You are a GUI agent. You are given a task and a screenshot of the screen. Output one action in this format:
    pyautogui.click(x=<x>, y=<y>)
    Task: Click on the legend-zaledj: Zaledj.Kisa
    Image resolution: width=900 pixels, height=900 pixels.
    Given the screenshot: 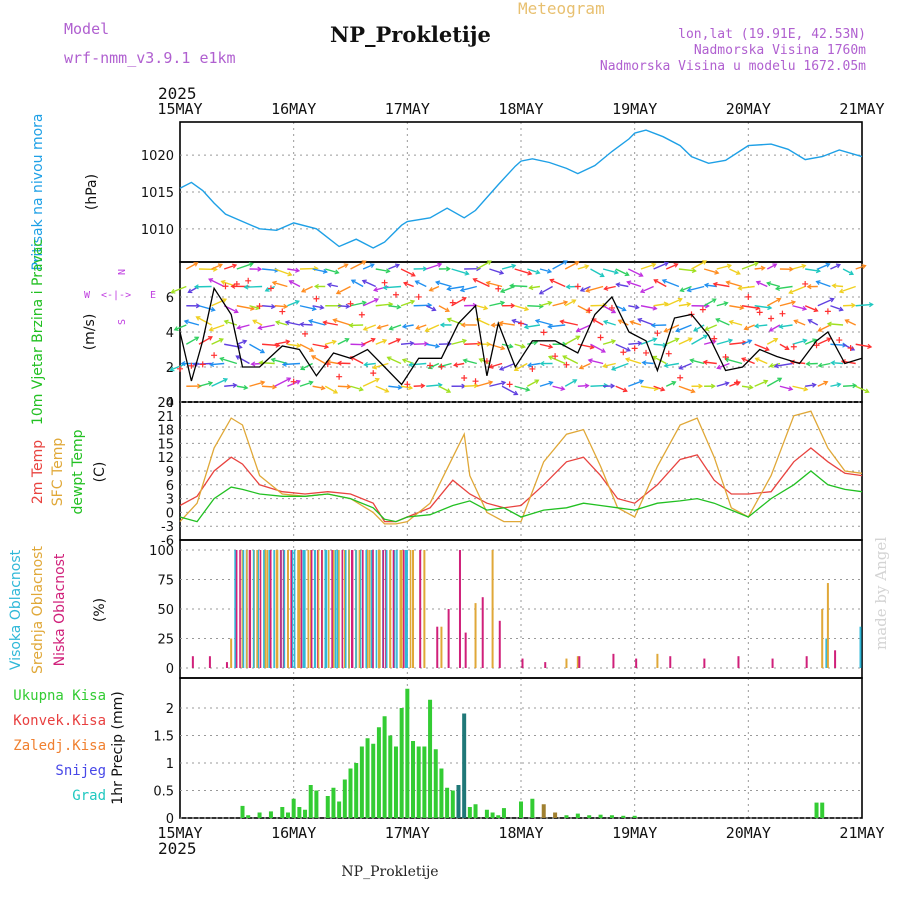 What is the action you would take?
    pyautogui.click(x=59, y=746)
    